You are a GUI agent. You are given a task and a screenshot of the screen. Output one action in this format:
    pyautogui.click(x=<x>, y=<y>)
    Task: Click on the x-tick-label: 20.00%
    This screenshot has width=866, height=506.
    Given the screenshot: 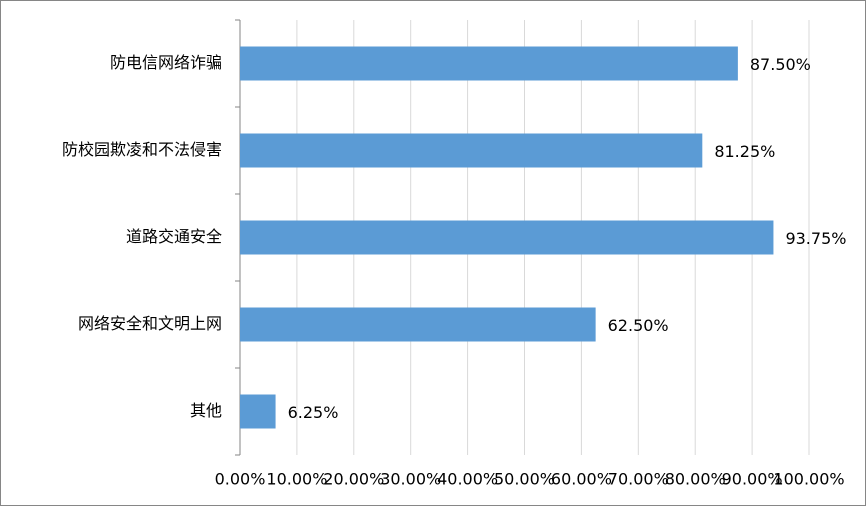 What is the action you would take?
    pyautogui.click(x=353, y=479)
    